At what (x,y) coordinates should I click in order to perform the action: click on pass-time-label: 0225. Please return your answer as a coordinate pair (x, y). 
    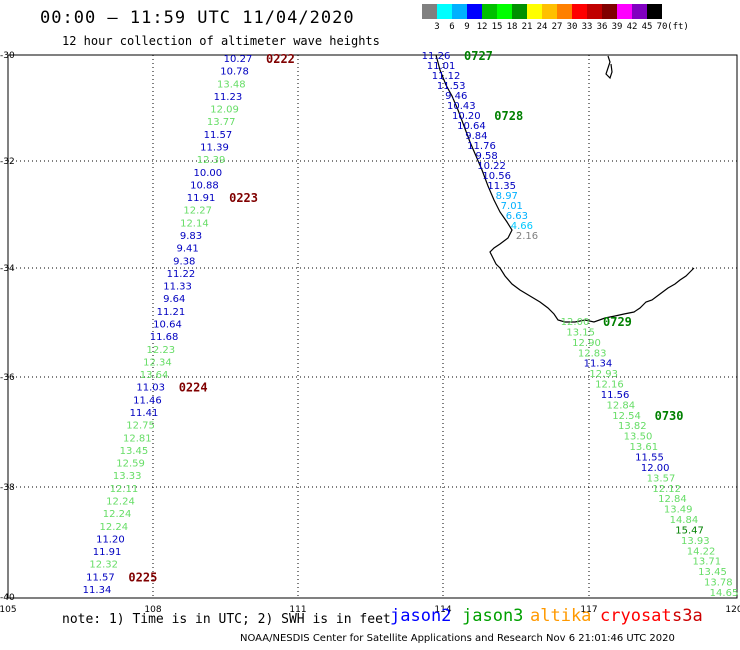
    Looking at the image, I should click on (142, 577).